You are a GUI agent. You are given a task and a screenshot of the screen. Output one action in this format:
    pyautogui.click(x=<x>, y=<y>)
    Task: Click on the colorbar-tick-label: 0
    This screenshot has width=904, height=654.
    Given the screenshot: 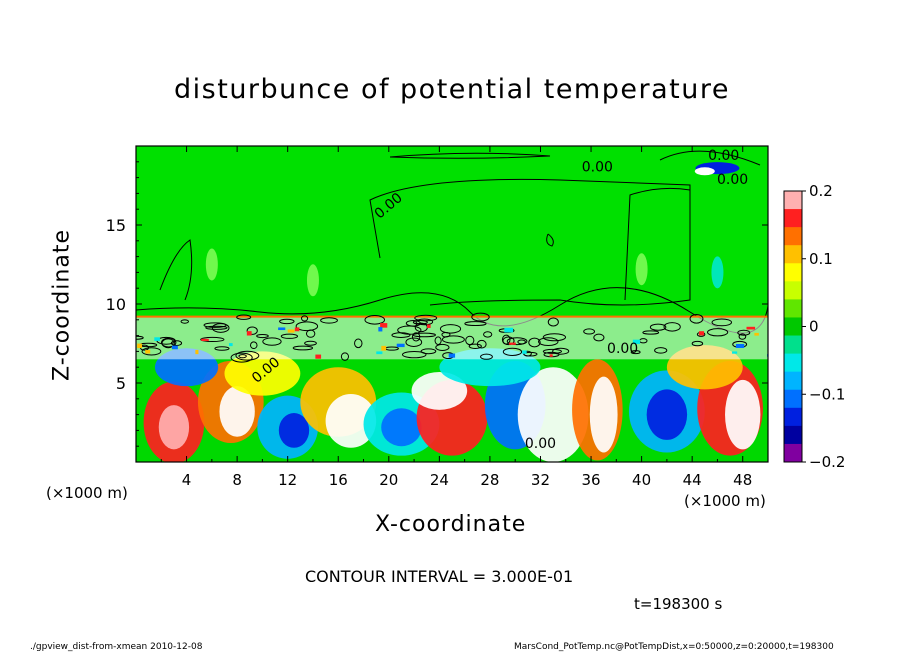 What is the action you would take?
    pyautogui.click(x=814, y=327)
    